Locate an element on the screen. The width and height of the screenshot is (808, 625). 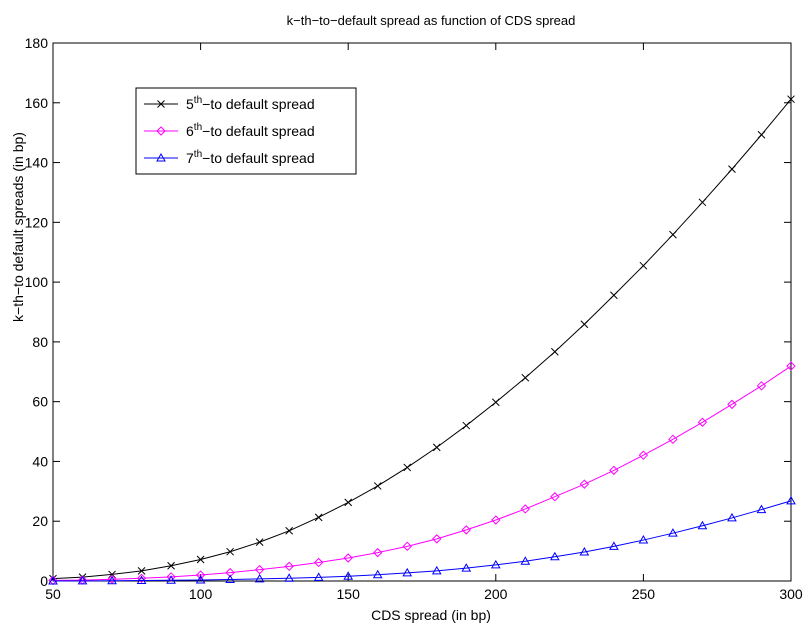
x-tick-label: 50 is located at coordinates (53, 594).